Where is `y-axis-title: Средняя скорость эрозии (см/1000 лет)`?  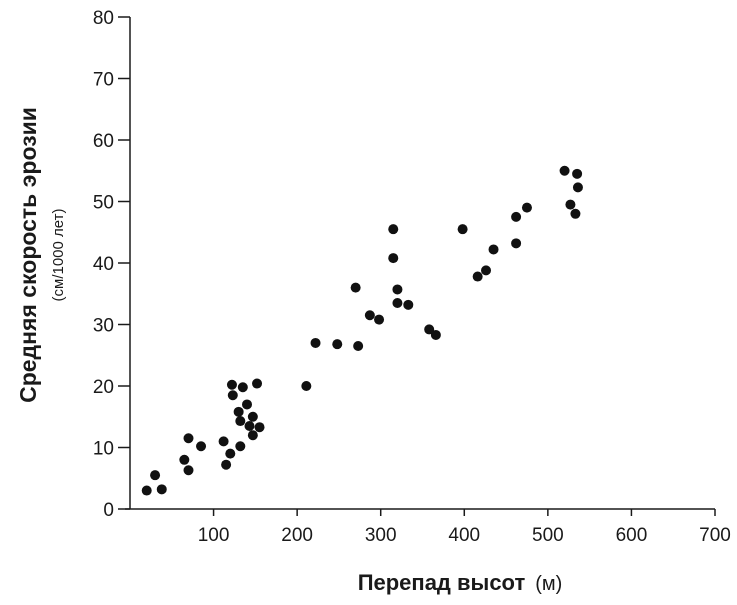 y-axis-title: Средняя скорость эрозии (см/1000 лет) is located at coordinates (41, 255).